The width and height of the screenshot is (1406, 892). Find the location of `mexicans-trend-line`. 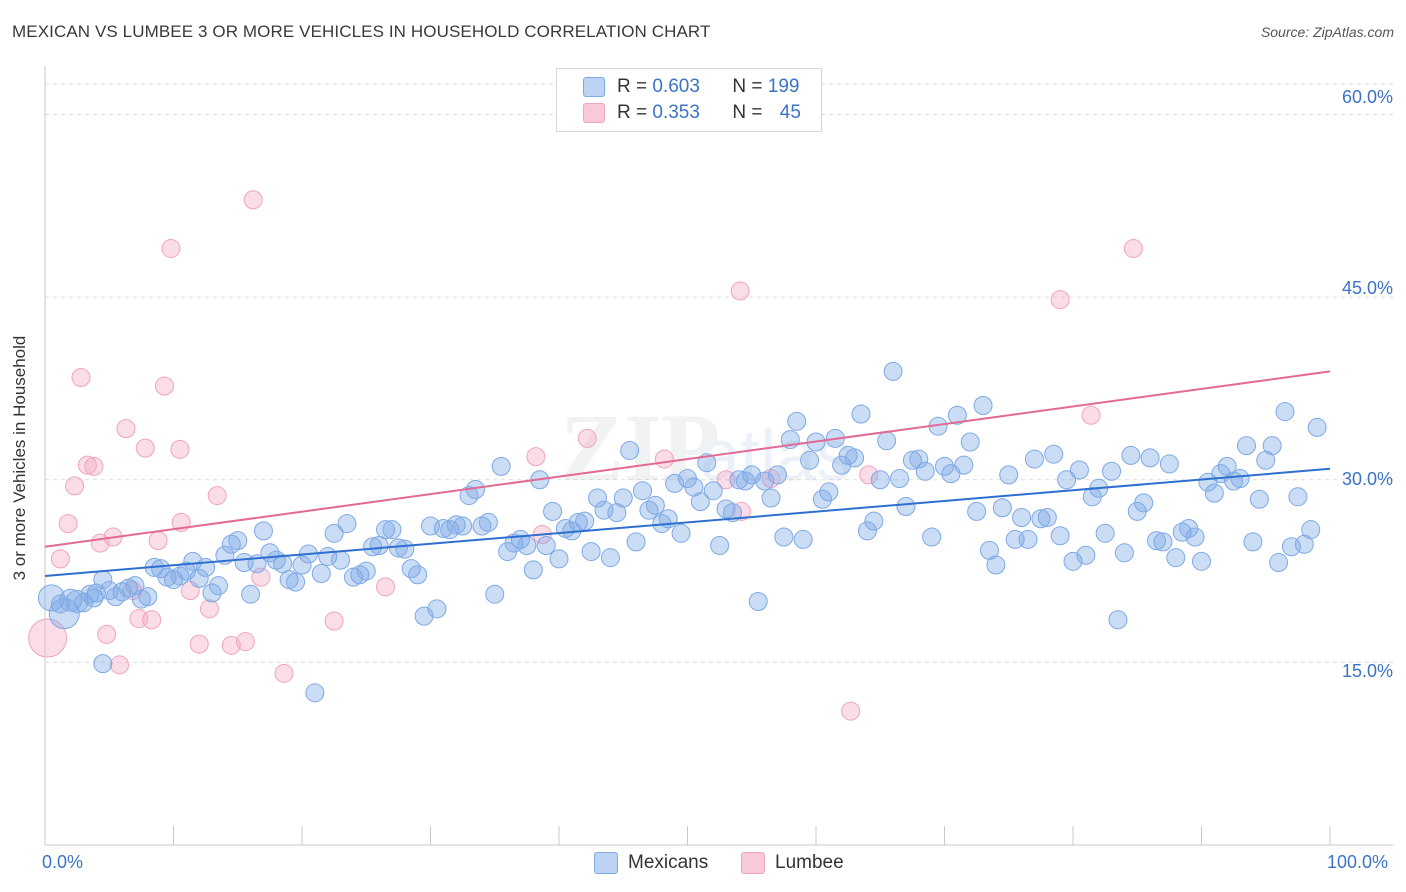

mexicans-trend-line is located at coordinates (687, 522).